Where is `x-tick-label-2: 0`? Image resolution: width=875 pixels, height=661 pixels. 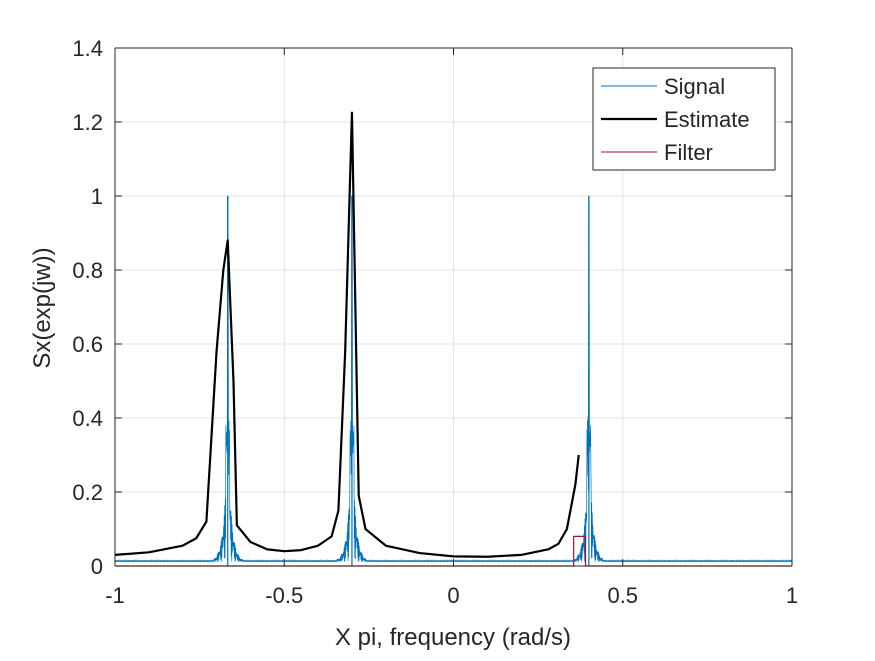 x-tick-label-2: 0 is located at coordinates (453, 595).